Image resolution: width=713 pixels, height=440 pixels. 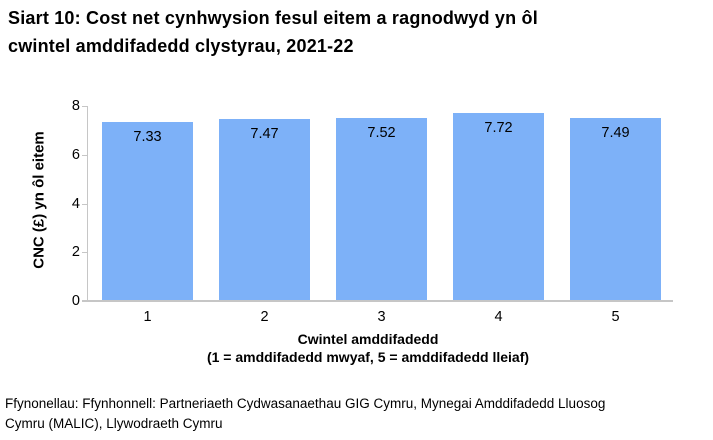 What do you see at coordinates (368, 339) in the screenshot?
I see `x-axis-title-main: Cwintel amddifadedd` at bounding box center [368, 339].